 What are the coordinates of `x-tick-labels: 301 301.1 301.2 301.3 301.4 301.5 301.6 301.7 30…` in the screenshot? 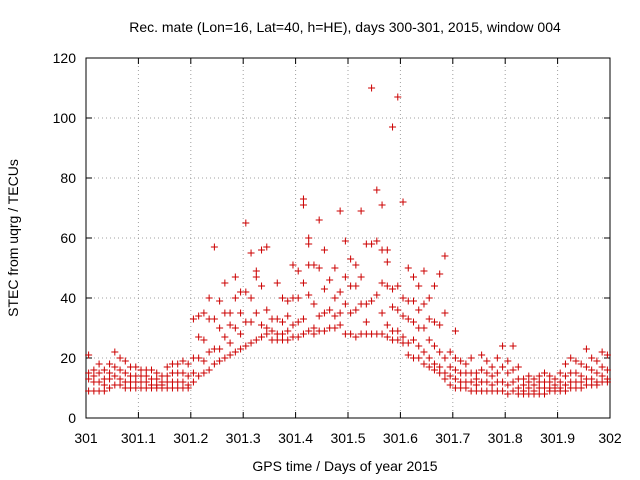 It's located at (348, 438).